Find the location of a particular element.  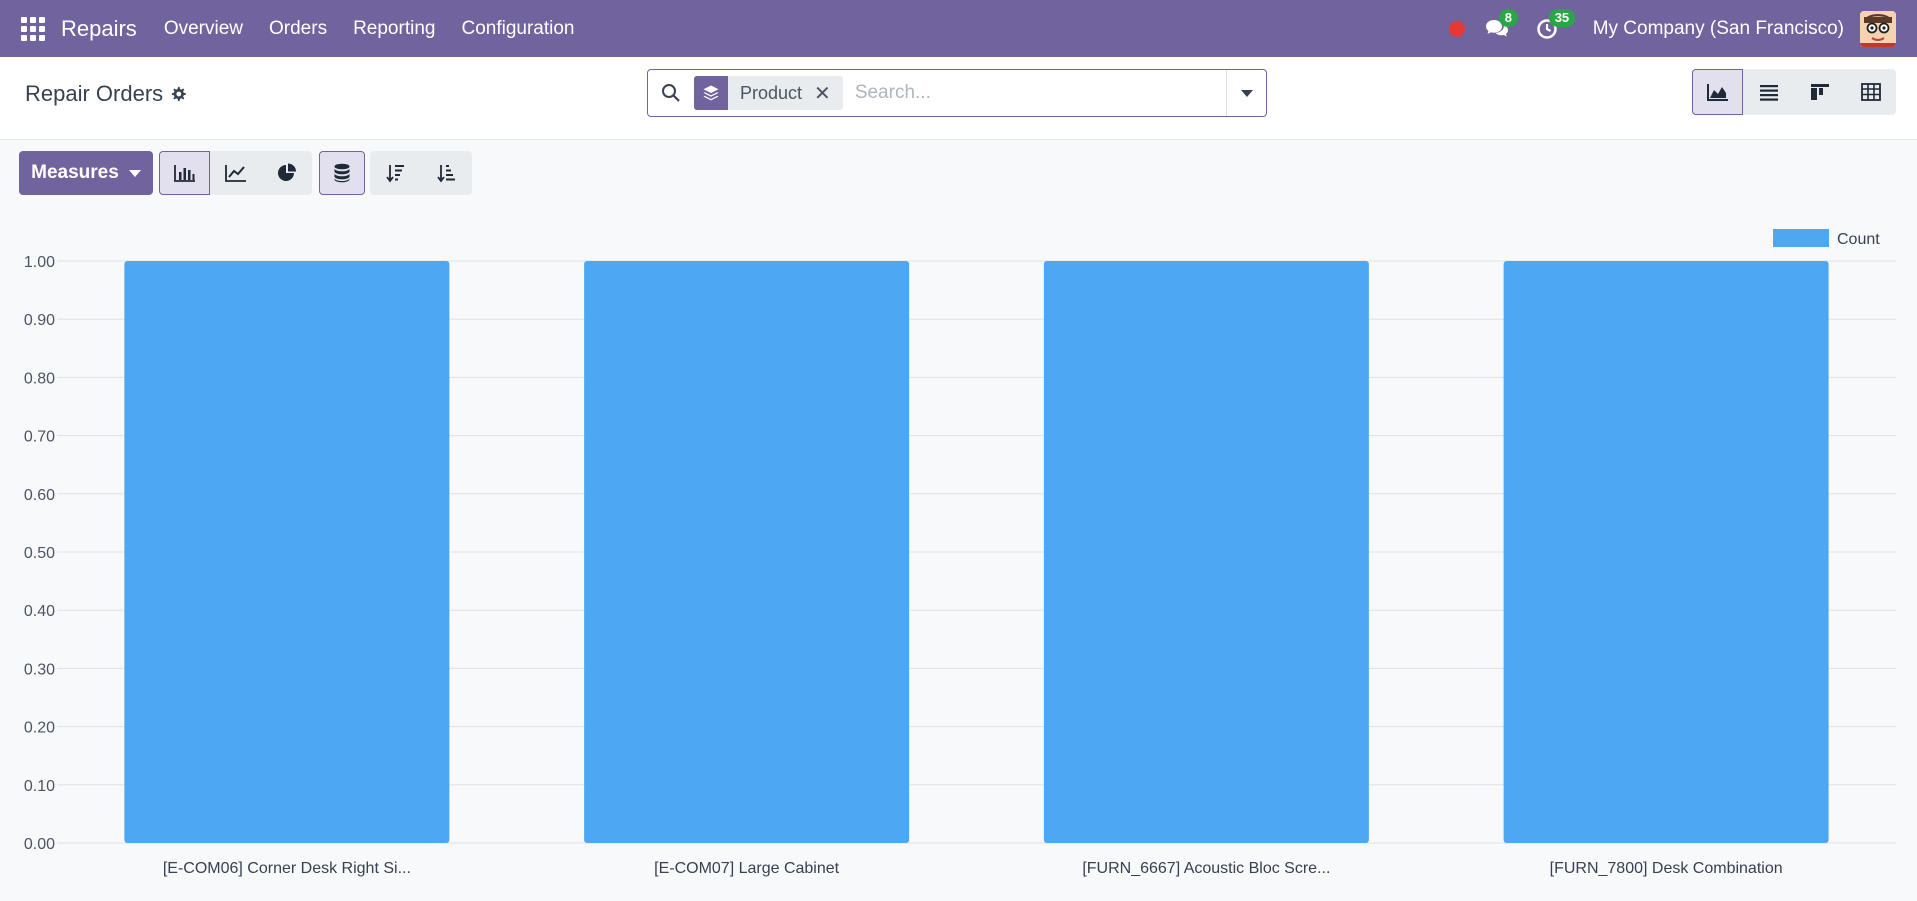

remove-facet-icon: ✕ is located at coordinates (822, 93).